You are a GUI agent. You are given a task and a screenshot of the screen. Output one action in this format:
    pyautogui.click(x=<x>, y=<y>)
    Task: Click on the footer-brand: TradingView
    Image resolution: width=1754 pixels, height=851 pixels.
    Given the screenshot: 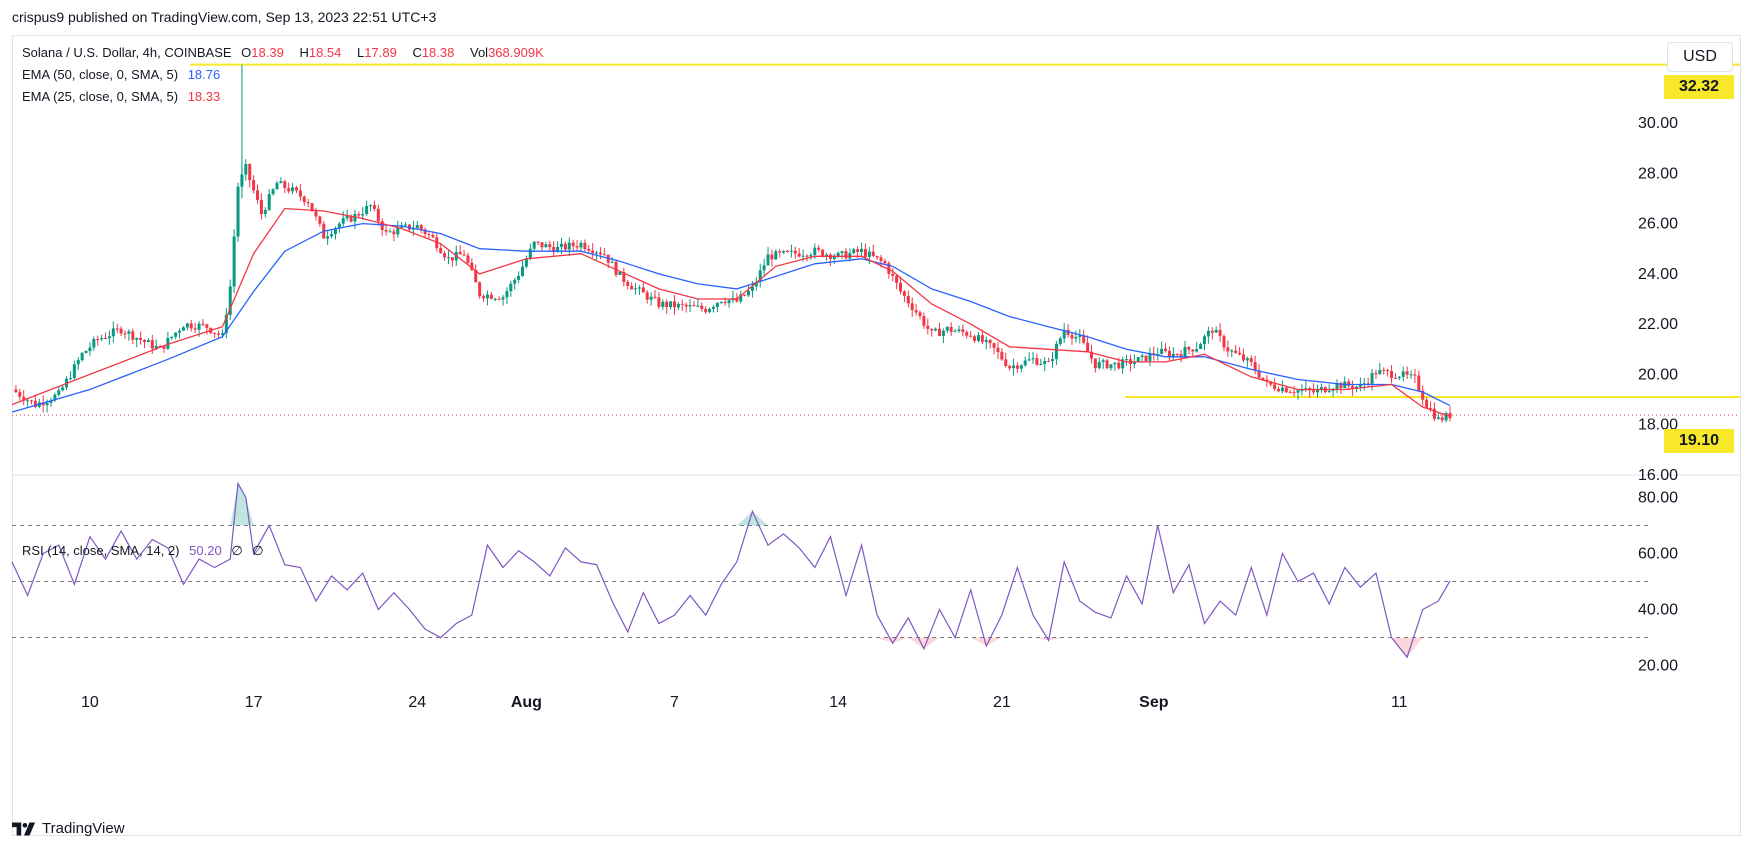 What is the action you would take?
    pyautogui.click(x=68, y=828)
    